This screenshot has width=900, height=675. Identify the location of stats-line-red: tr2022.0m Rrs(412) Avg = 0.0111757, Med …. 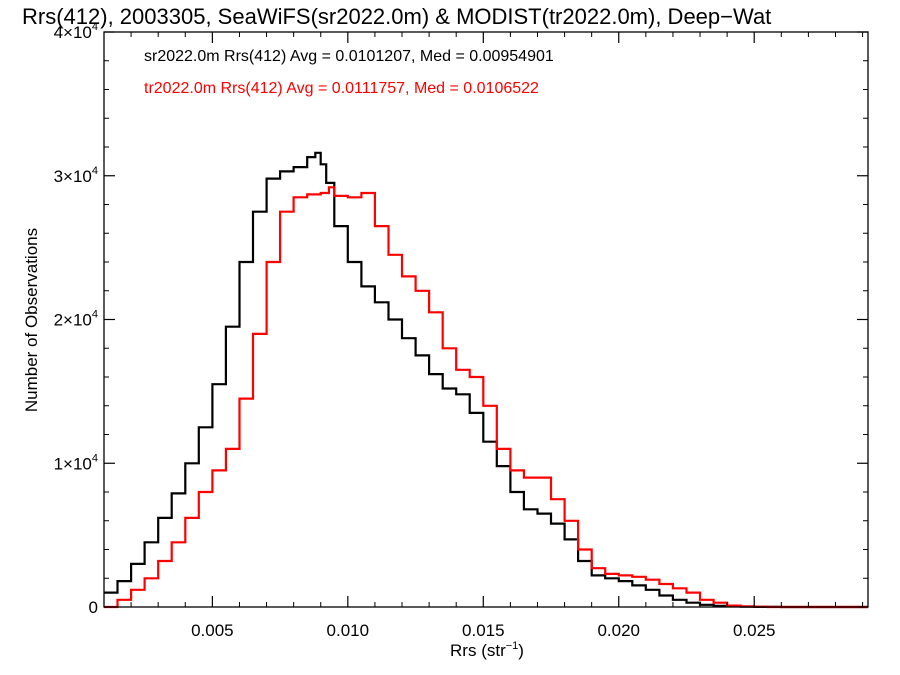
(341, 88).